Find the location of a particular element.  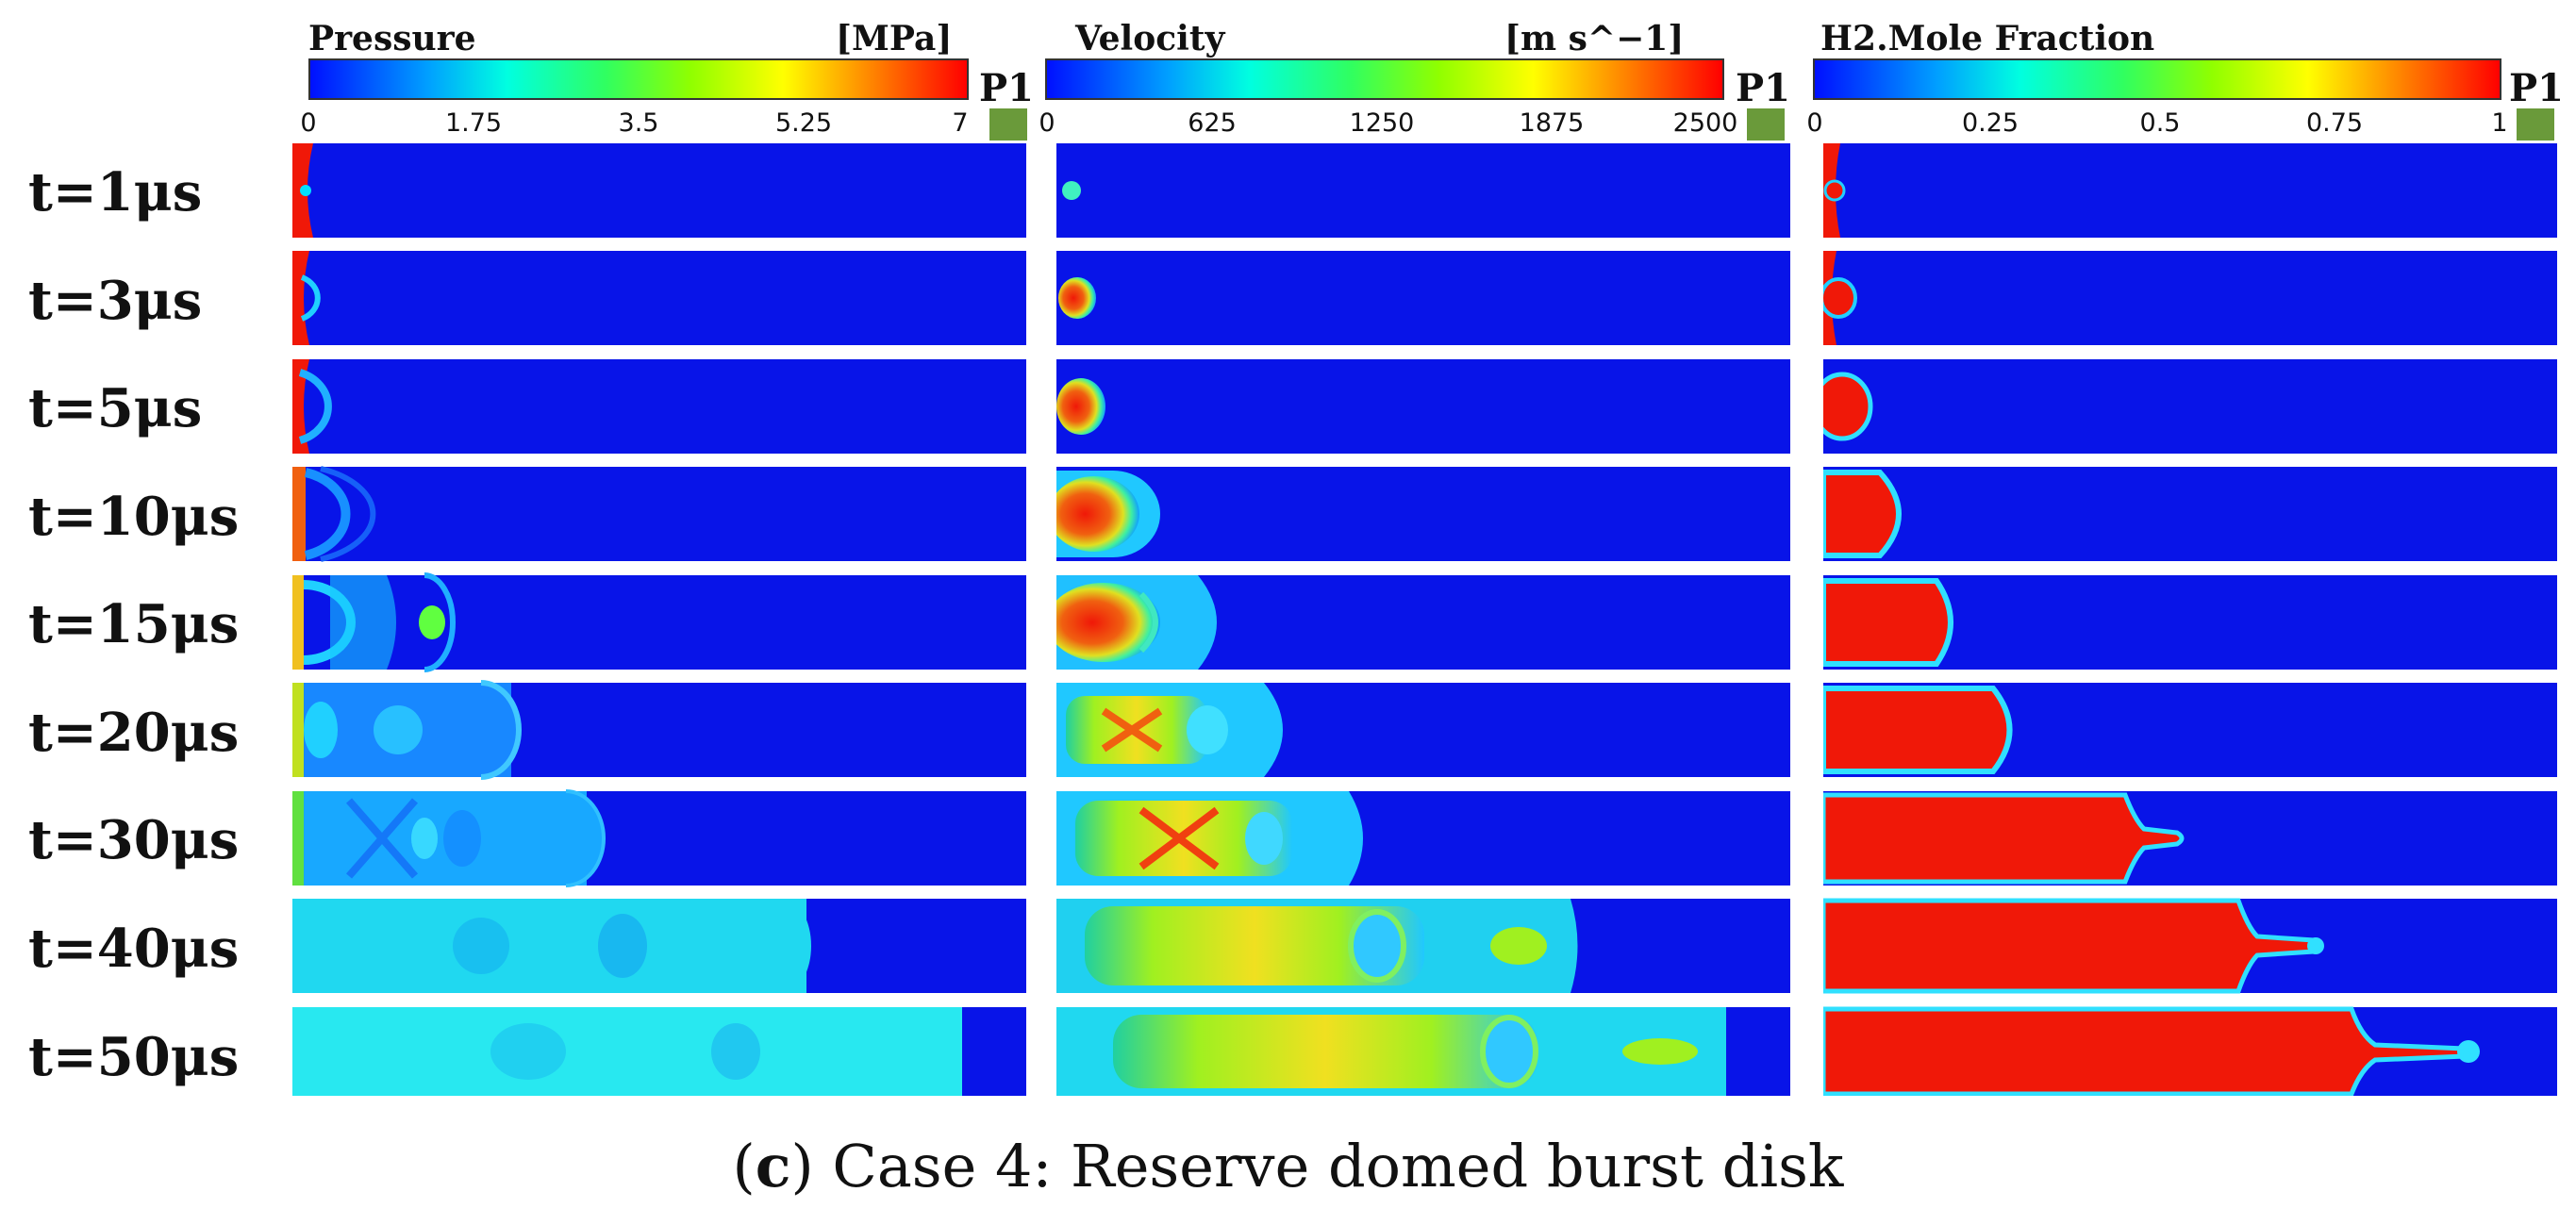

caption-text: Case 4: Reserve domed burst disk is located at coordinates (1338, 1166).